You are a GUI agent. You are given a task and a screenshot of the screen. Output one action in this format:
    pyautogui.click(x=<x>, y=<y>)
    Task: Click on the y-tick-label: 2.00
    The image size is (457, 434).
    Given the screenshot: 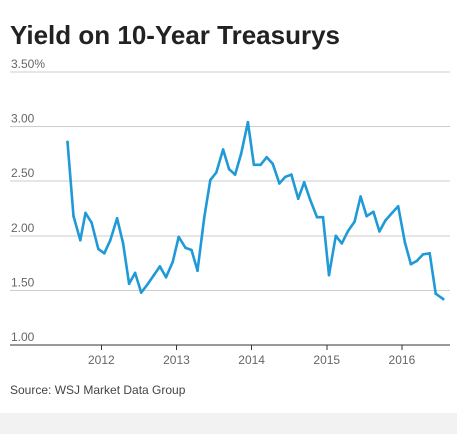 What is the action you would take?
    pyautogui.click(x=23, y=228)
    